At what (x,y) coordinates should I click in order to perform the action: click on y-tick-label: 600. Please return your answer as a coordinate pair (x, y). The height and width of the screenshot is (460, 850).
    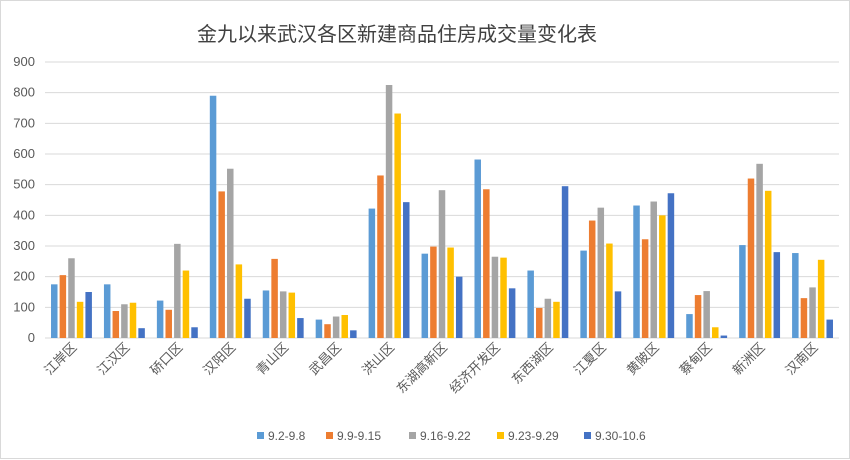
    Looking at the image, I should click on (24, 153).